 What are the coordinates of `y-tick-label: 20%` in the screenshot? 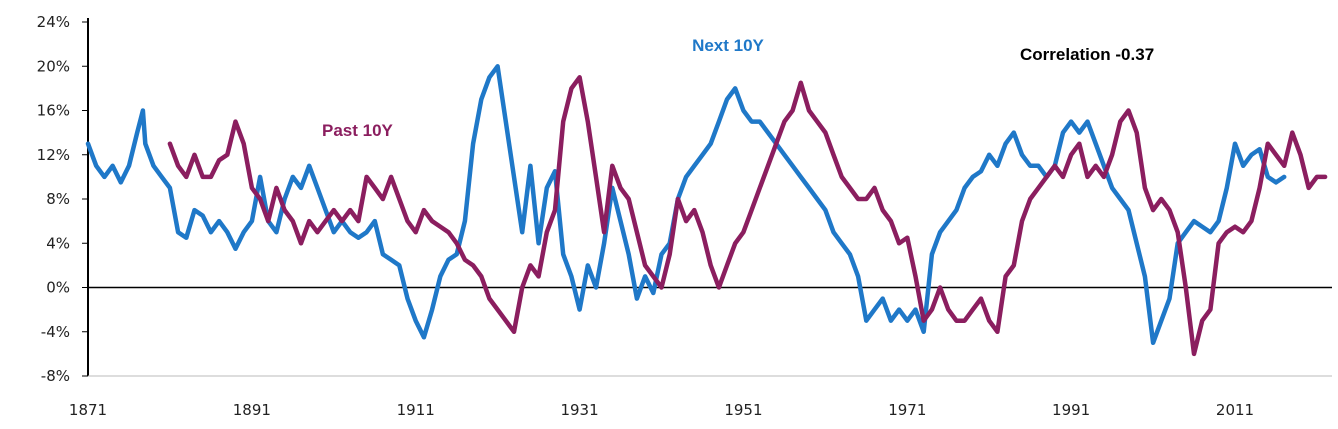 It's located at (53, 66).